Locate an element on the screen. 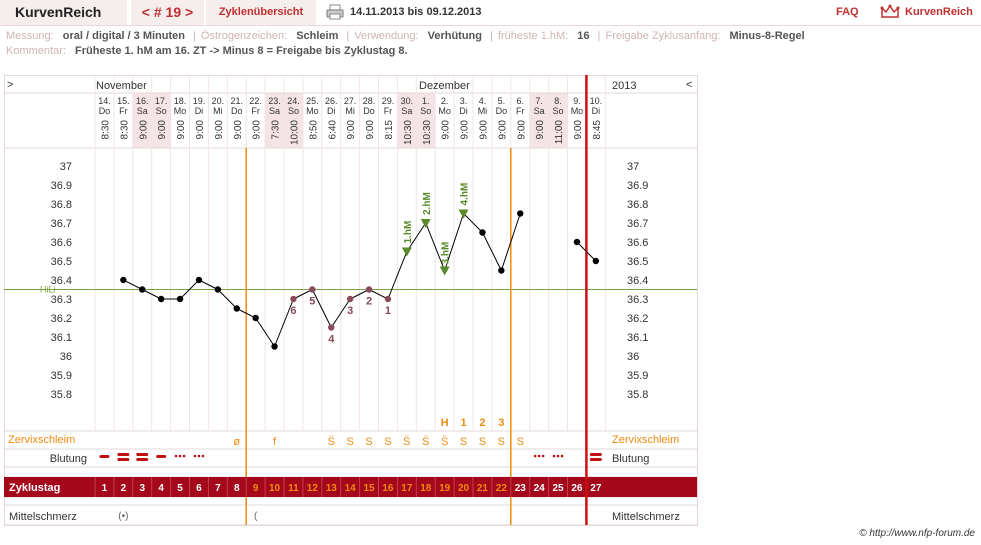  day-date: 19. is located at coordinates (199, 101).